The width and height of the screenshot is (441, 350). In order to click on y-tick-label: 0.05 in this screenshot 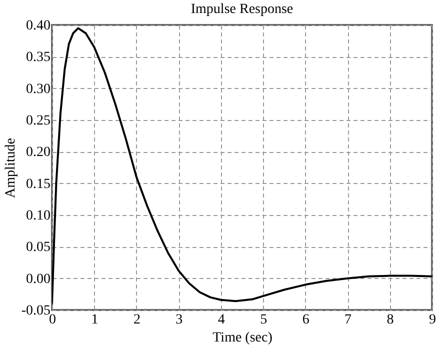, I will do `click(38, 248)`.